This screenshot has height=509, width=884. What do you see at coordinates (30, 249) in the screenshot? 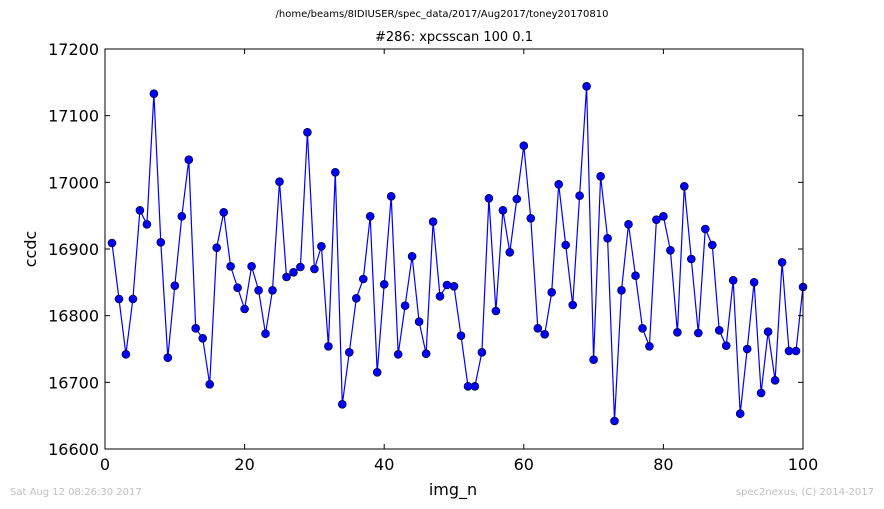
I see `y-axis-label: ccdc` at bounding box center [30, 249].